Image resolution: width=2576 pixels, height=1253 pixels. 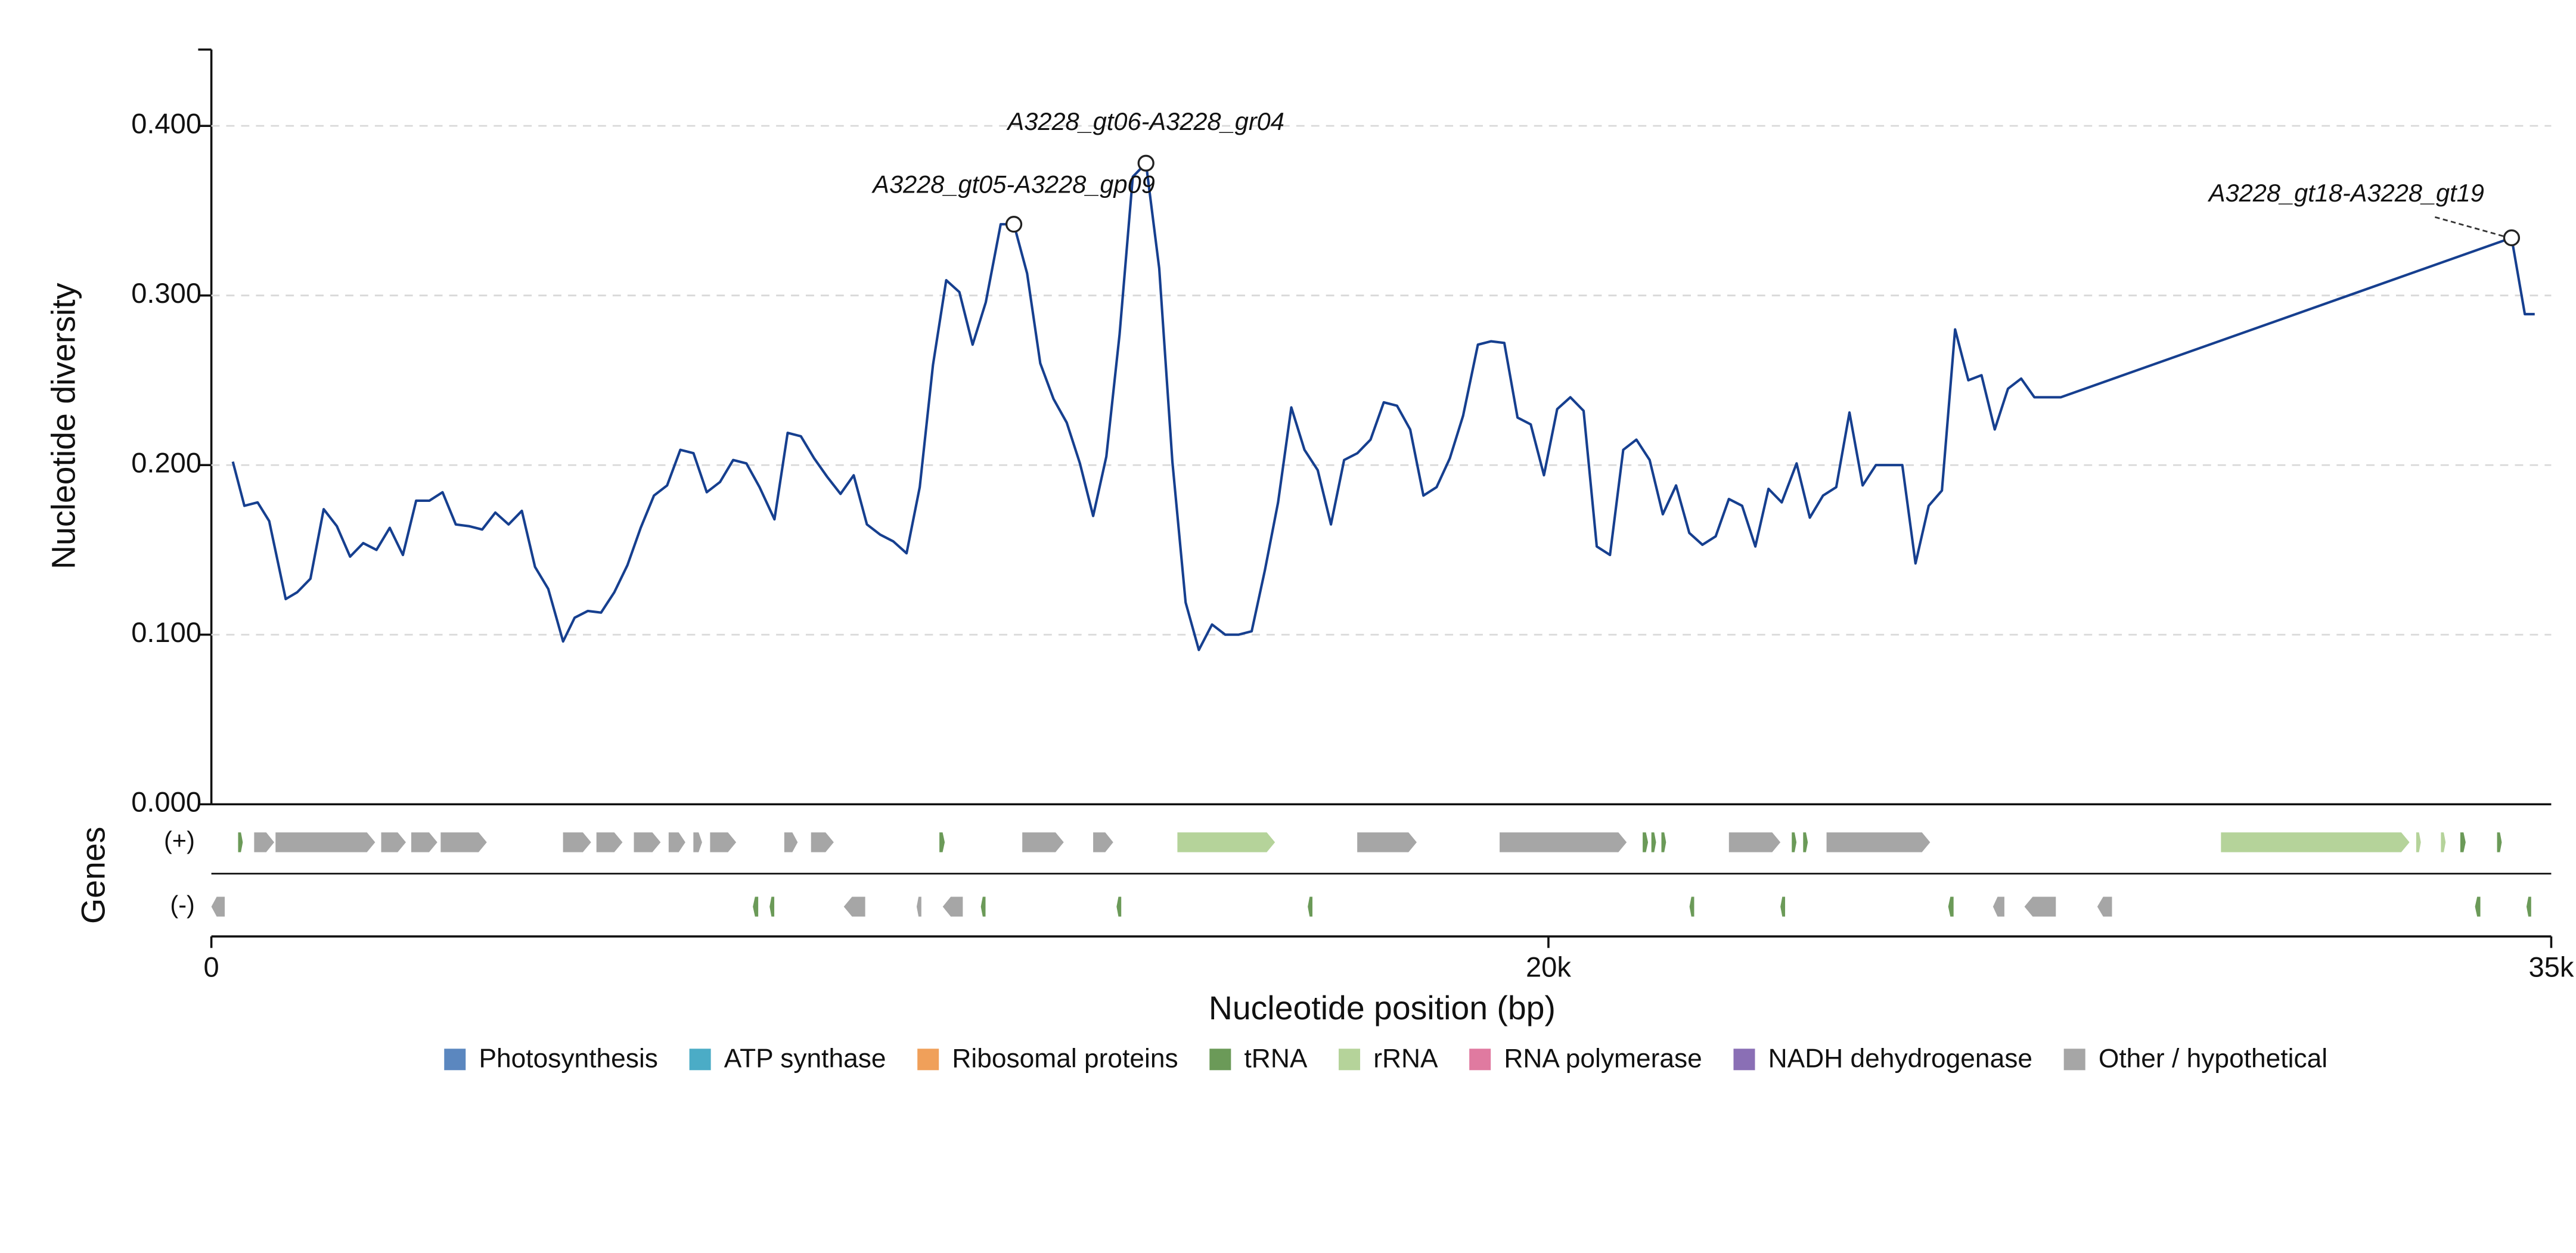 I want to click on y-tick-label: 0.400, so click(x=166, y=123).